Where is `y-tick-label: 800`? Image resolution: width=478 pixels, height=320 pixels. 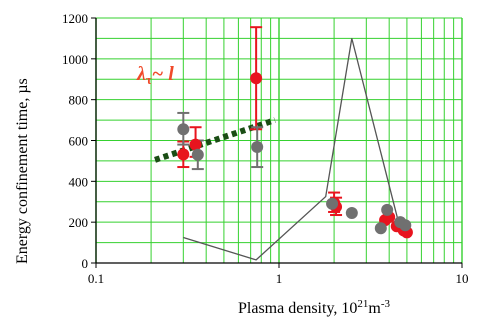 y-tick-label: 800 is located at coordinates (79, 100).